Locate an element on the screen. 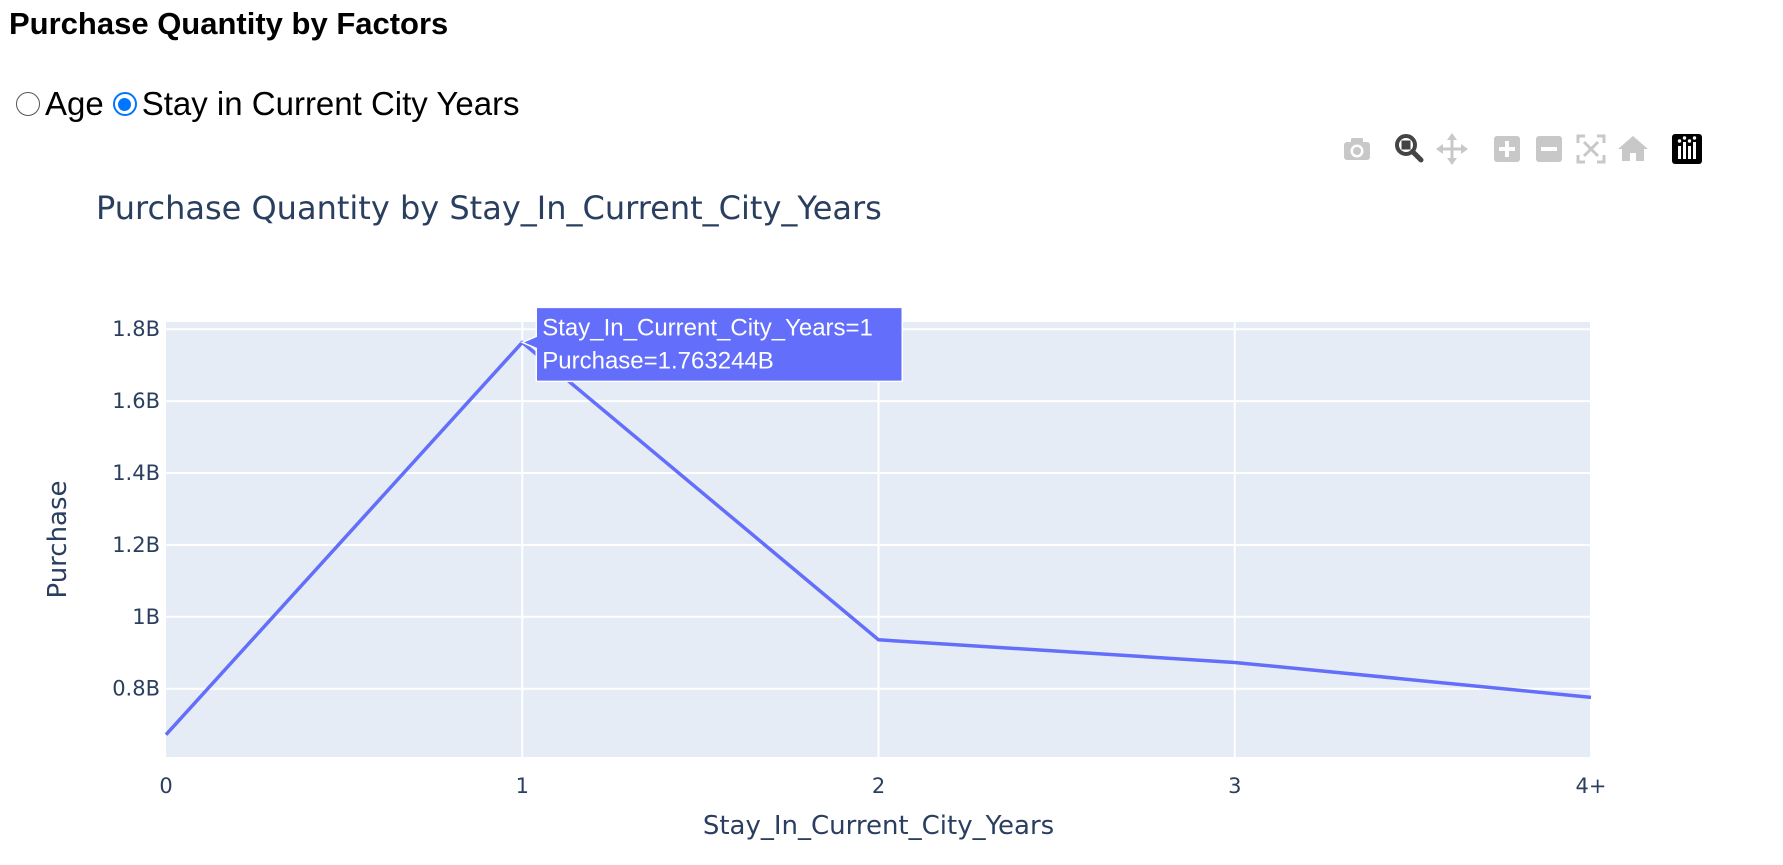 Image resolution: width=1783 pixels, height=865 pixels. autoscale-icon is located at coordinates (1591, 149).